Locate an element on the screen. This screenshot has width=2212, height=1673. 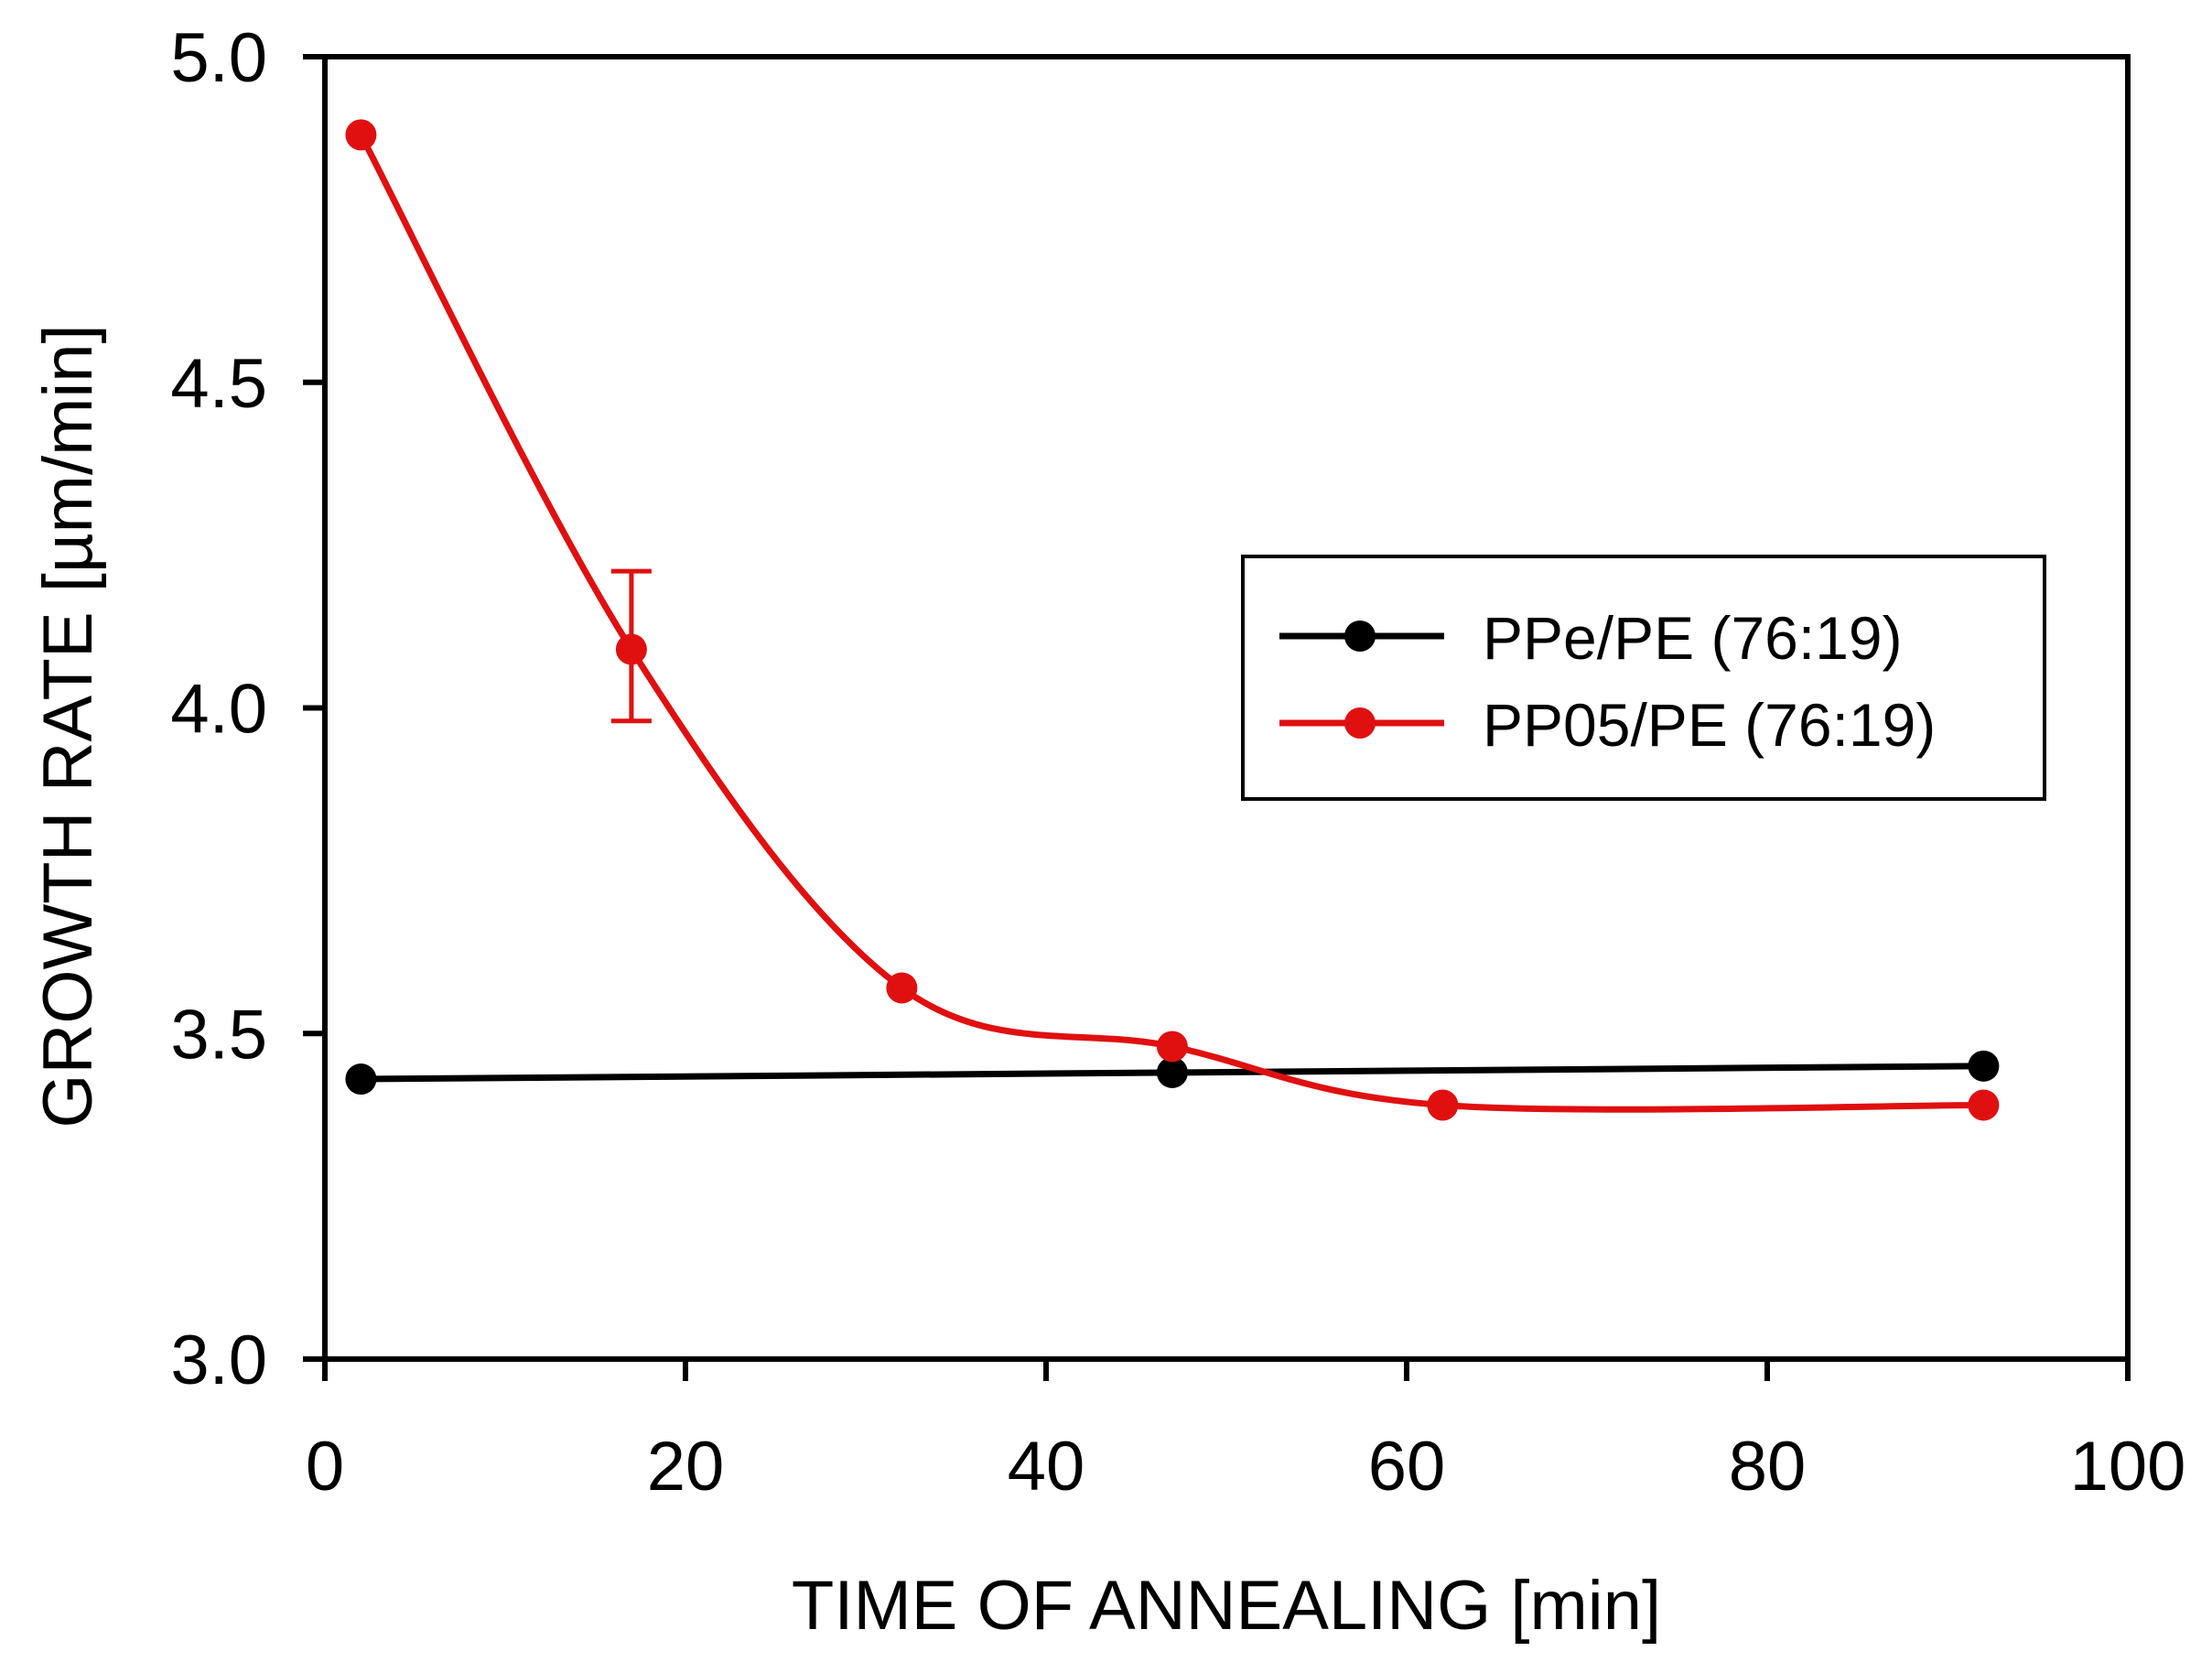
legend-item-2: PP05/PE (76:19) is located at coordinates (1607, 725).